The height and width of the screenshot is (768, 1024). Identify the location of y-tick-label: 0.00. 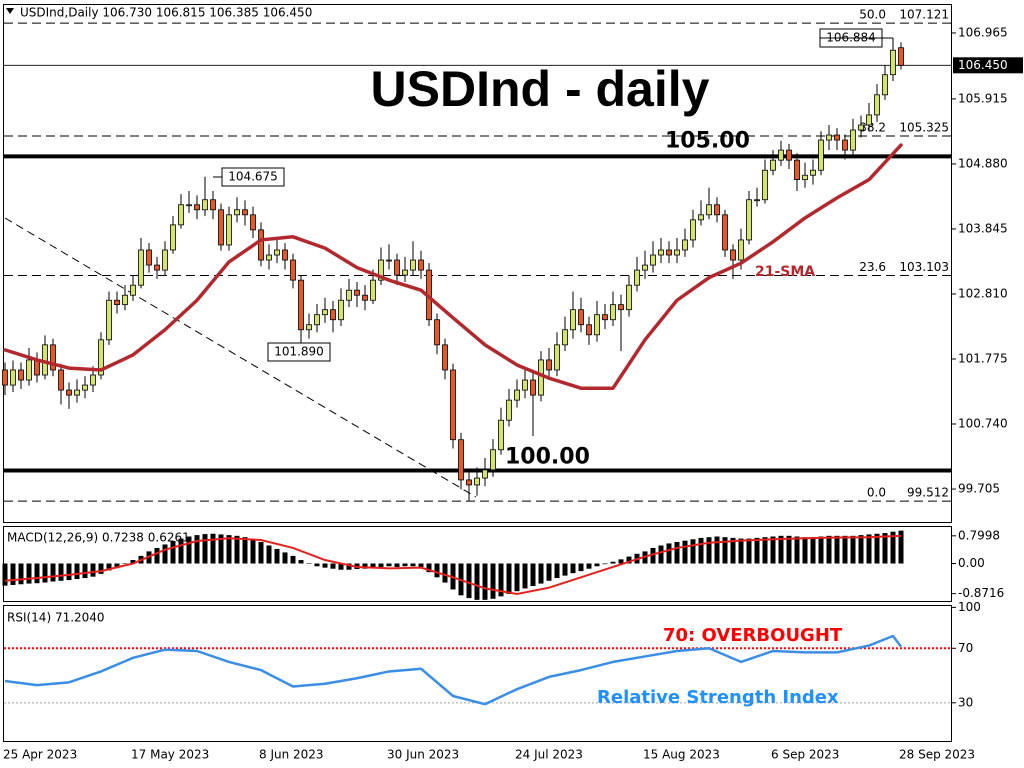
(971, 563).